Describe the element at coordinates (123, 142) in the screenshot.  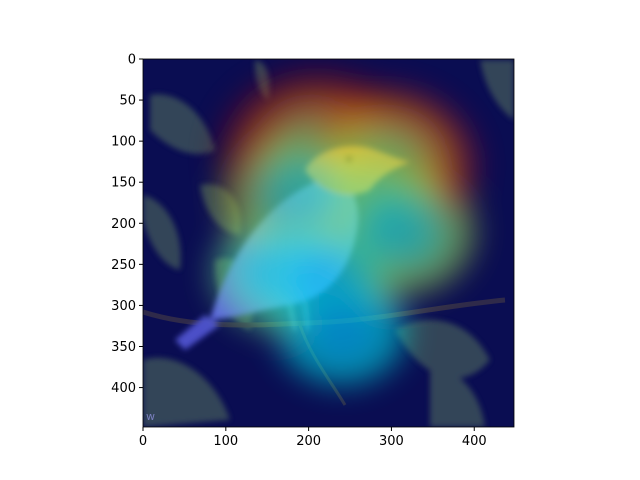
I see `y-tick-label-100: 100` at that location.